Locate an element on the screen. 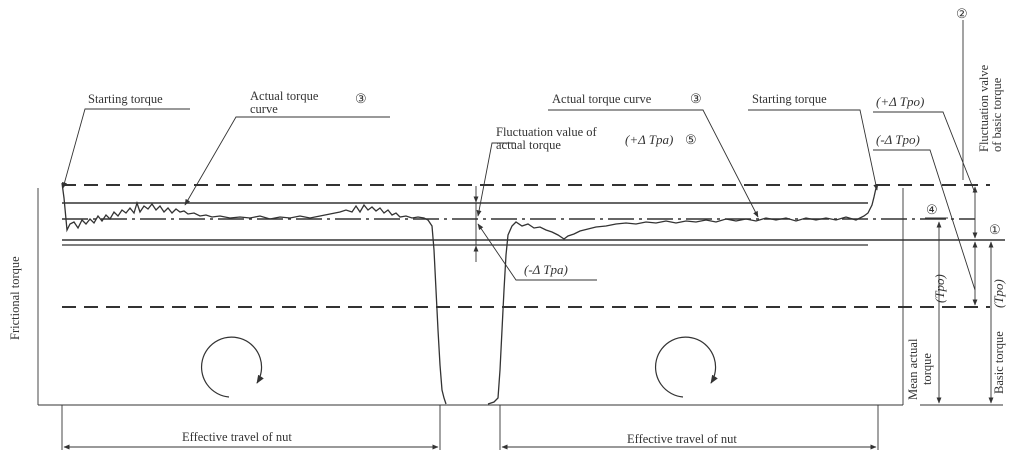 Image resolution: width=1016 pixels, height=456 pixels. label-circle4: ④ is located at coordinates (932, 209).